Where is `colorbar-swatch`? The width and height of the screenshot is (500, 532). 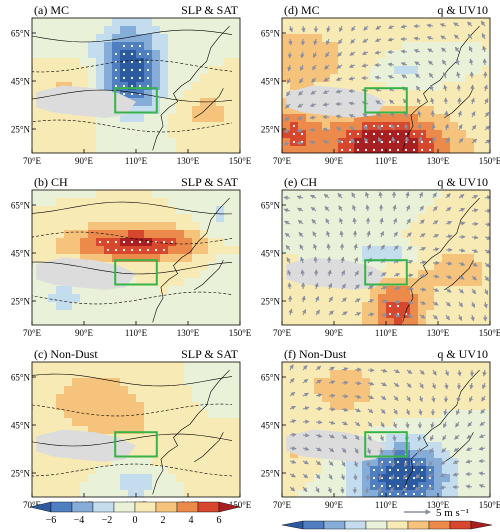 colorbar-swatch is located at coordinates (376, 525).